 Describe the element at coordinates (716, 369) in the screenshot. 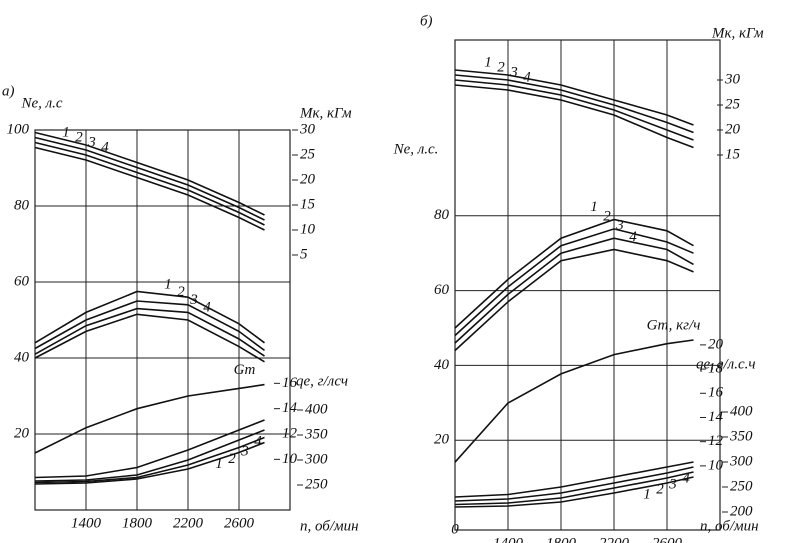

I see `y3-tick-label: 18` at that location.